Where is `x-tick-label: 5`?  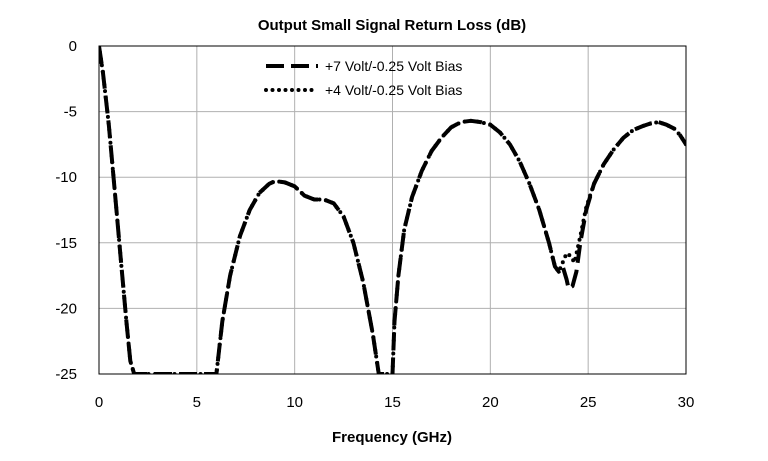
x-tick-label: 5 is located at coordinates (197, 402).